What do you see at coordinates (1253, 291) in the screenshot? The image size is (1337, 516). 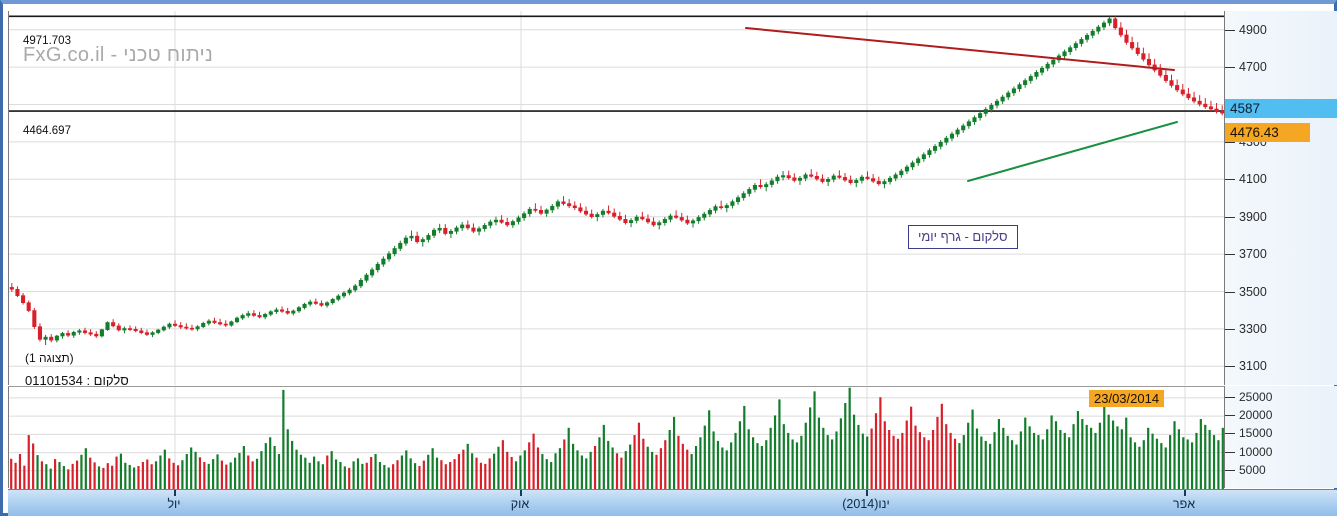 I see `price-tick-label: 3500` at bounding box center [1253, 291].